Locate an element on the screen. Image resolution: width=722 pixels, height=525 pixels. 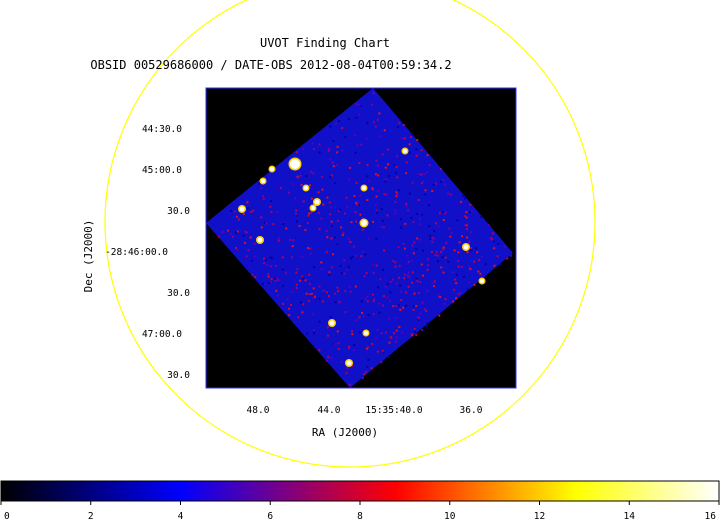
colorbar-tick-label: 4 is located at coordinates (181, 516).